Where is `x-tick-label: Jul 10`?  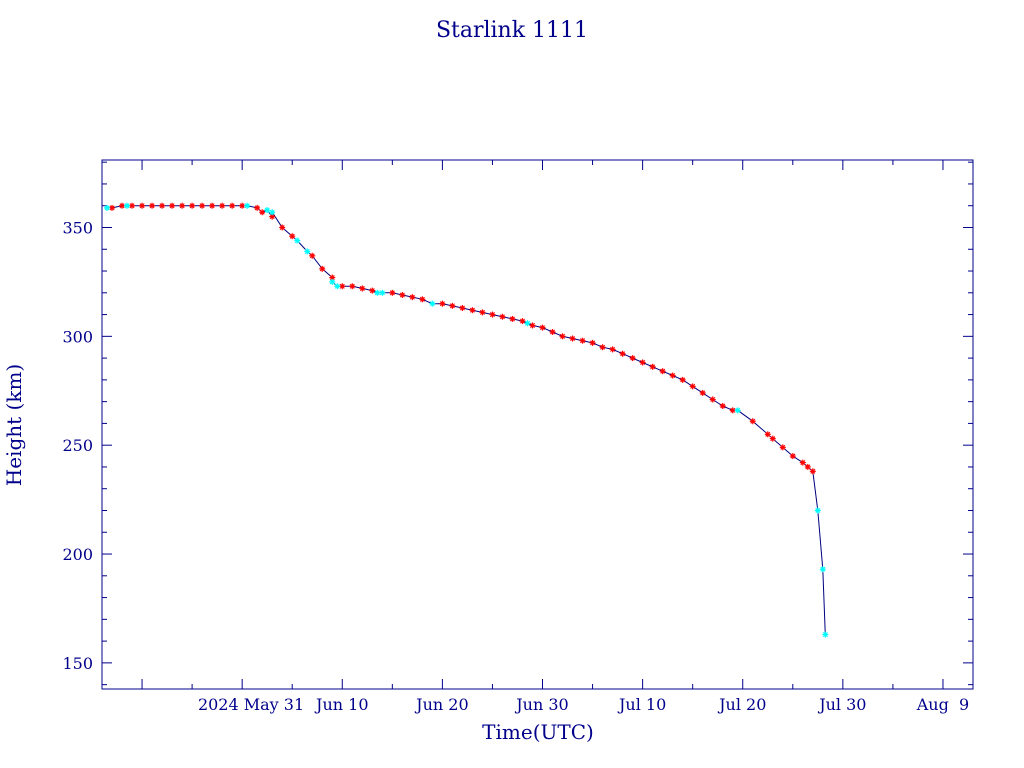 x-tick-label: Jul 10 is located at coordinates (641, 704).